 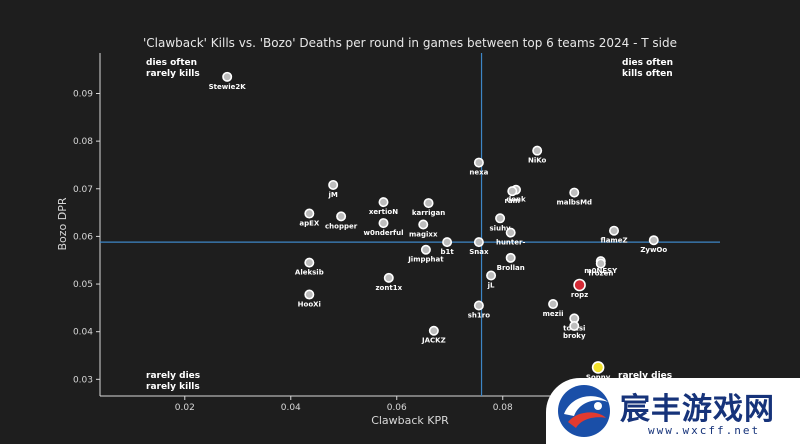 I want to click on point-hunter-, so click(x=510, y=232).